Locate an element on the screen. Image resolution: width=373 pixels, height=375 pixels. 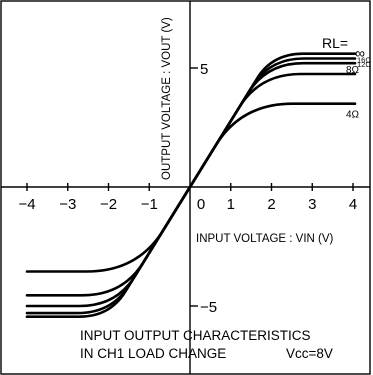
series-label: 8Ω is located at coordinates (353, 70).